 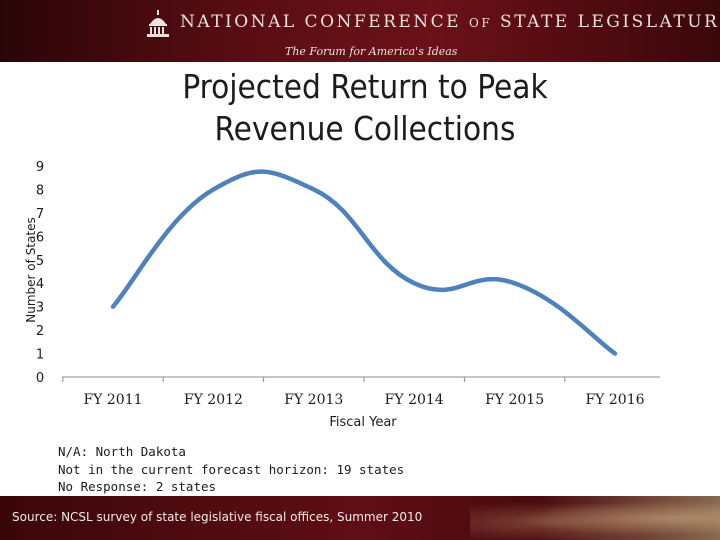 I want to click on y-tick-label: 7, so click(x=40, y=214).